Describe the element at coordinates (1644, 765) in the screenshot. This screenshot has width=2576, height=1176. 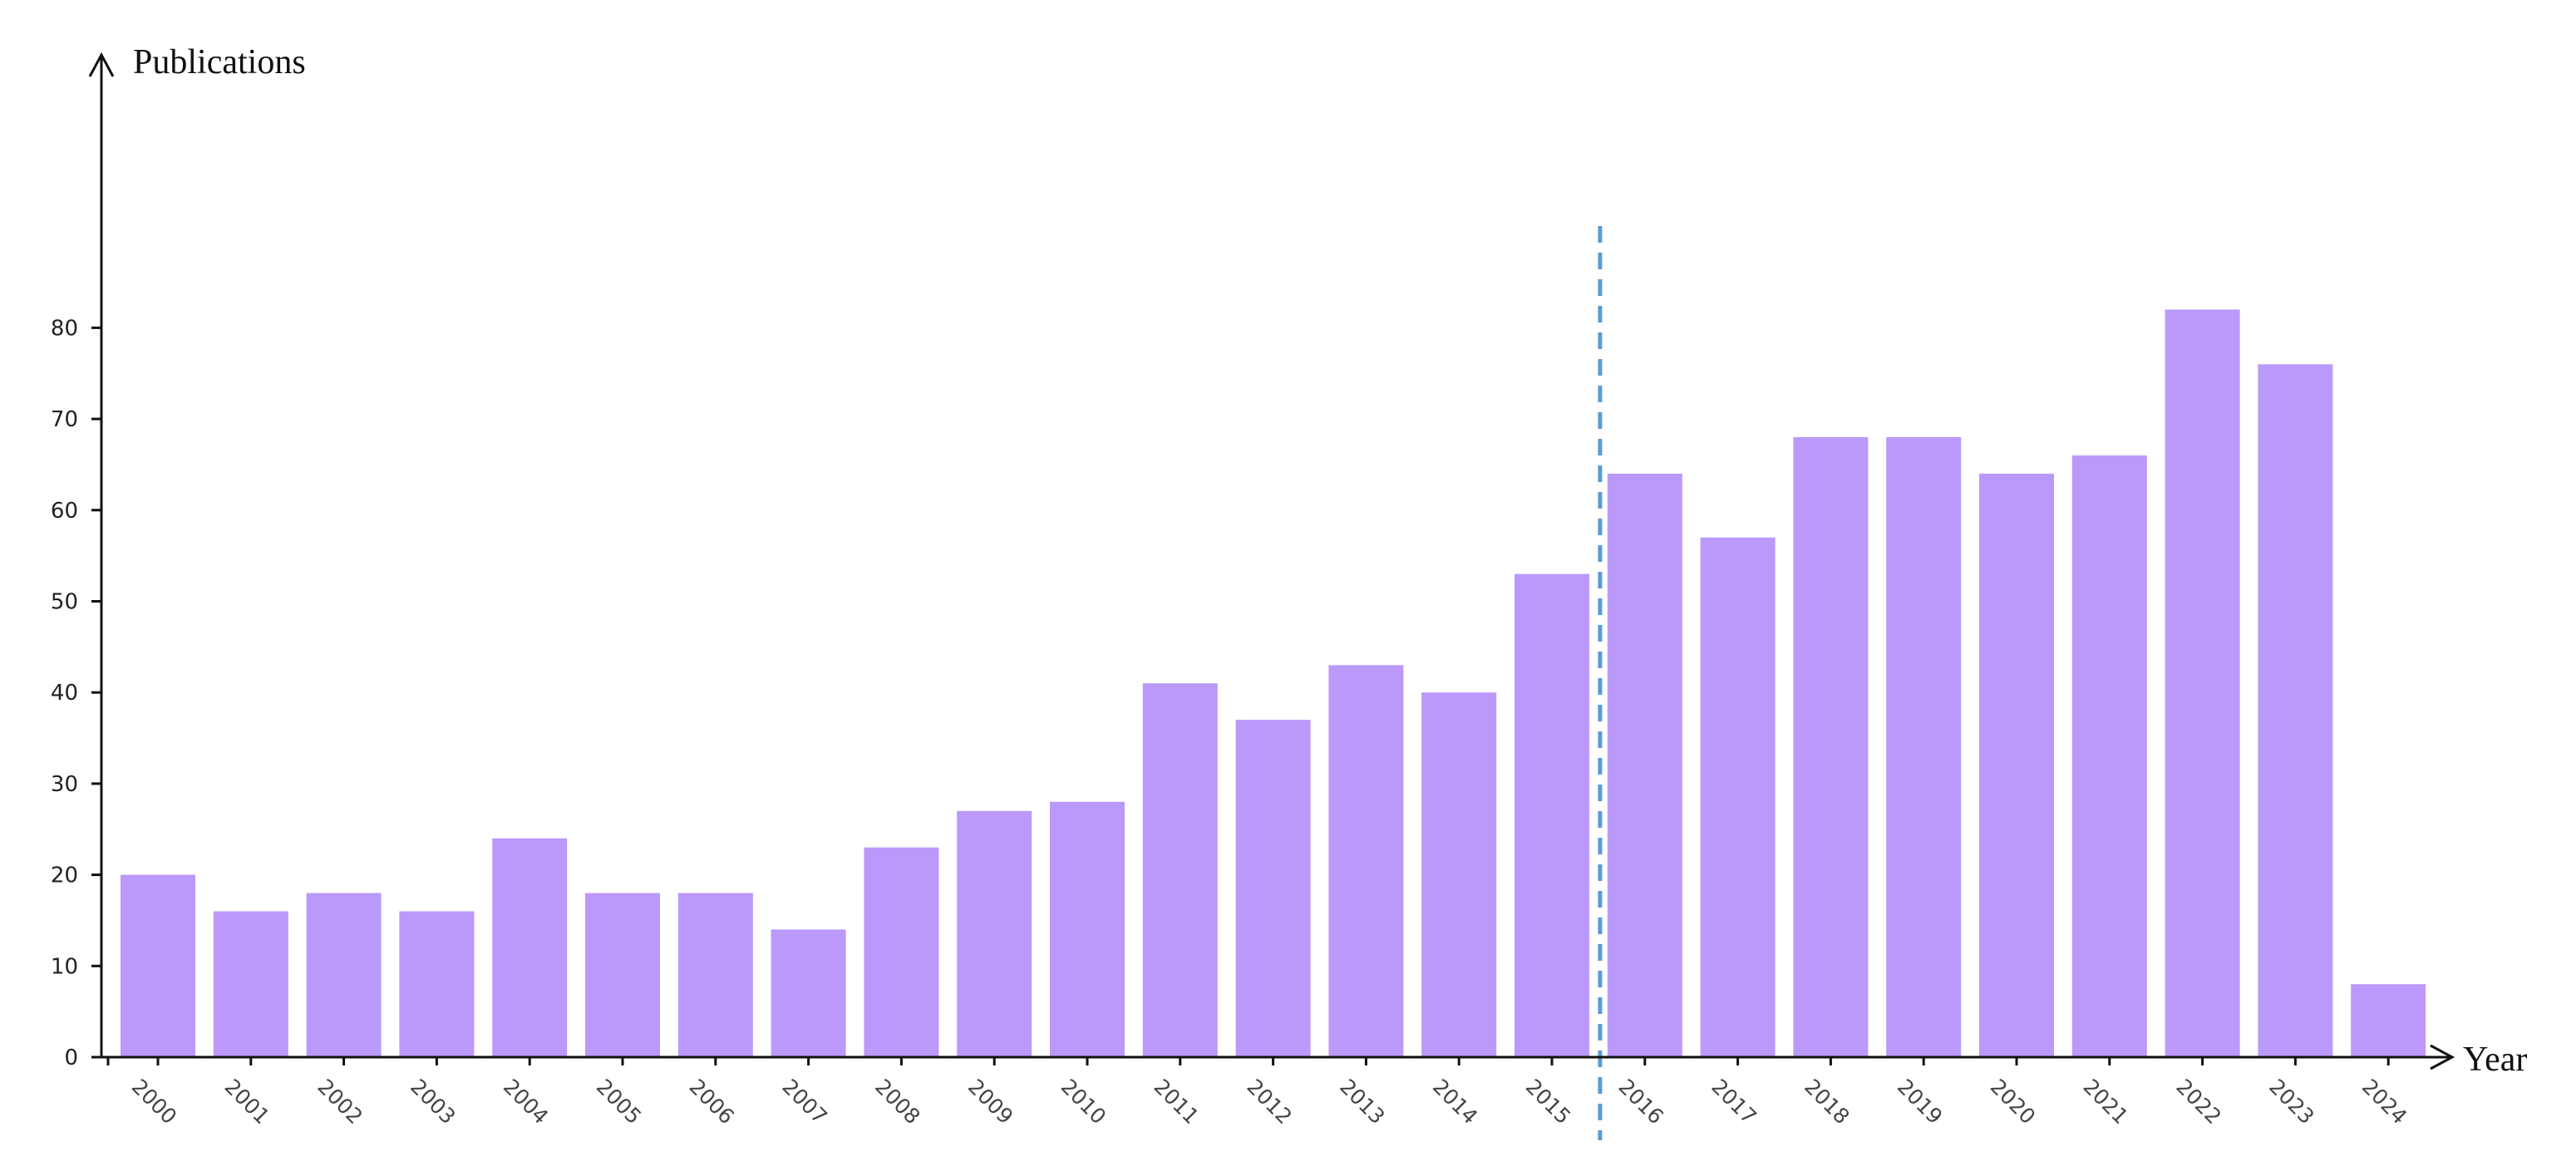
I see `bar-2016` at that location.